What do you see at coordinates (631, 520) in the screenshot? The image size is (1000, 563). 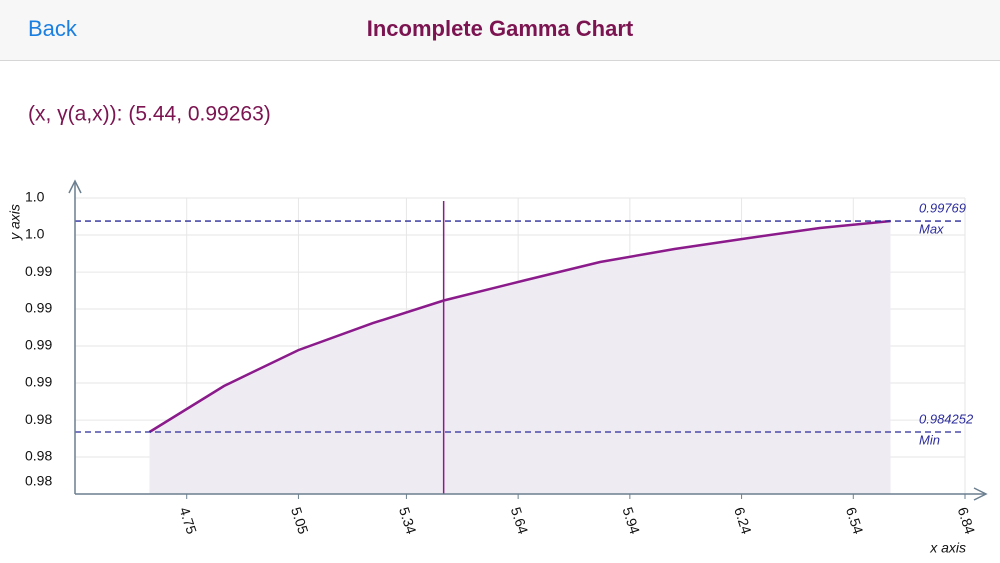 I see `x-tick-label: 5.94` at bounding box center [631, 520].